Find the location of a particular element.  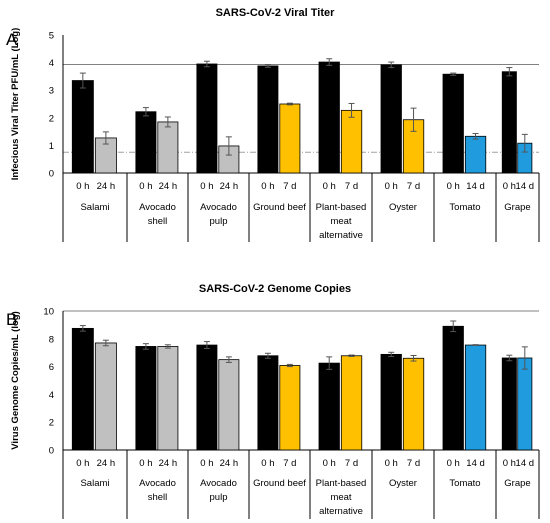

x-category-label: Plant-based is located at coordinates (341, 483).